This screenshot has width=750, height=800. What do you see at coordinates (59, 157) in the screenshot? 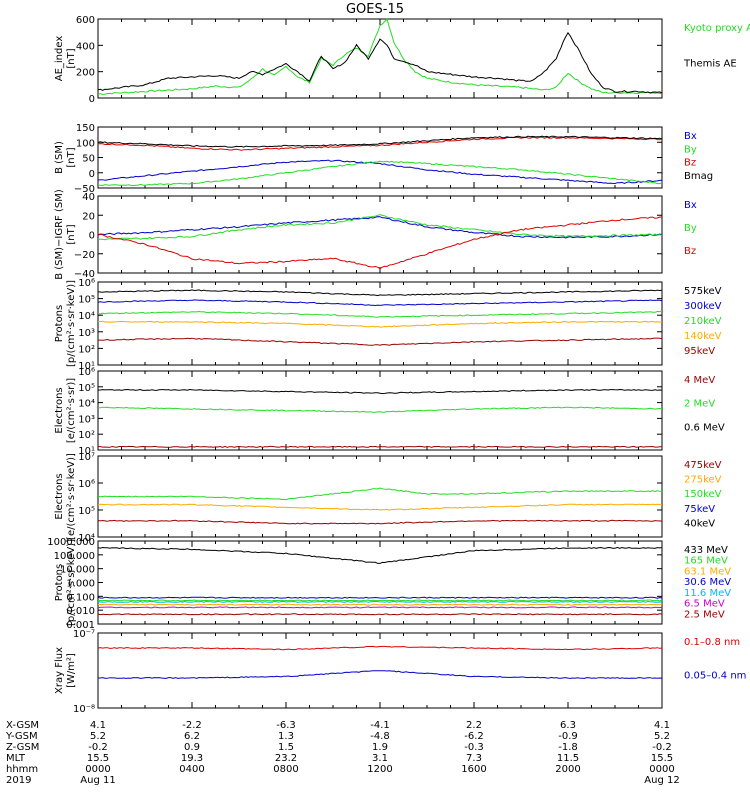
I see `y-axis-label: B (SM)` at bounding box center [59, 157].